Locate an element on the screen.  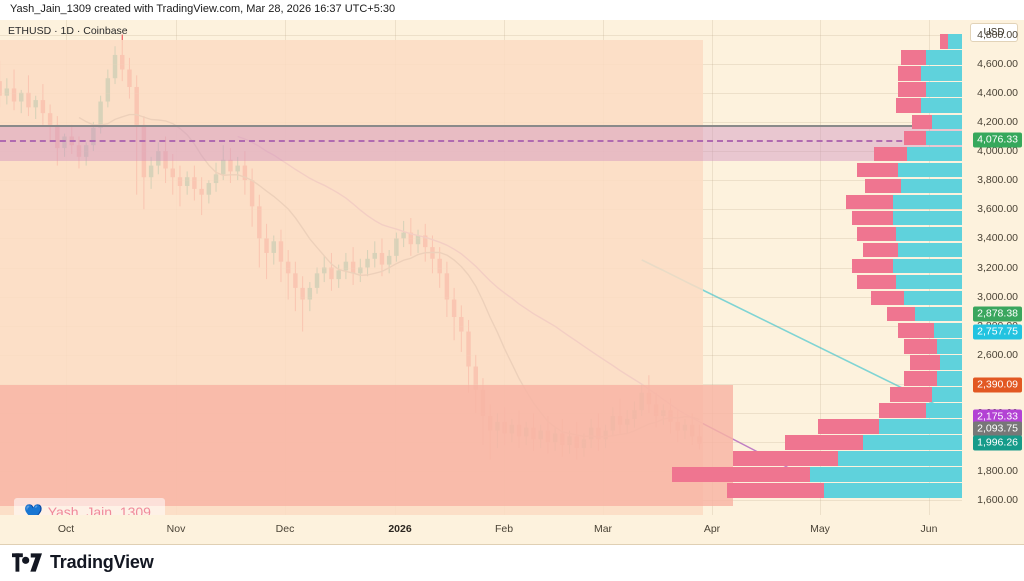
time-axis-bottom-border is located at coordinates (512, 544).